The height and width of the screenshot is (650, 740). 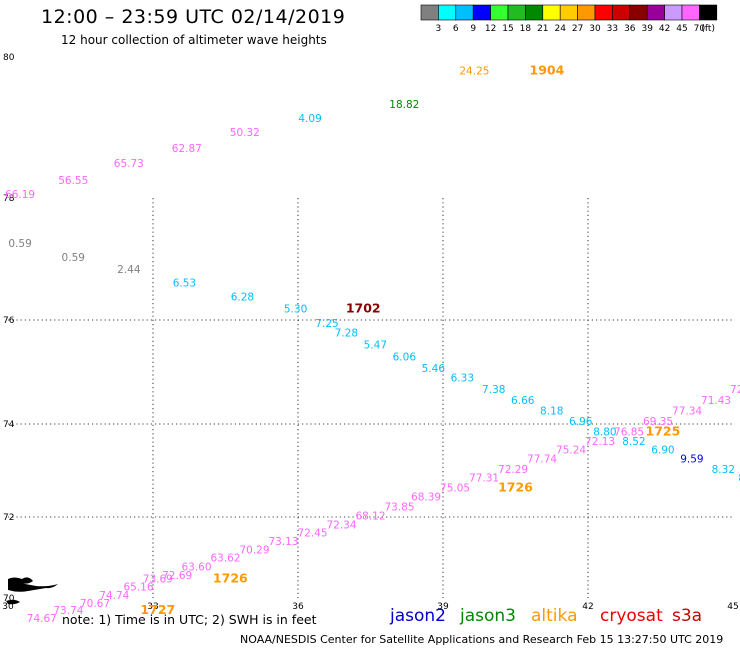 I want to click on wave-height-value: 77.31, so click(x=484, y=479).